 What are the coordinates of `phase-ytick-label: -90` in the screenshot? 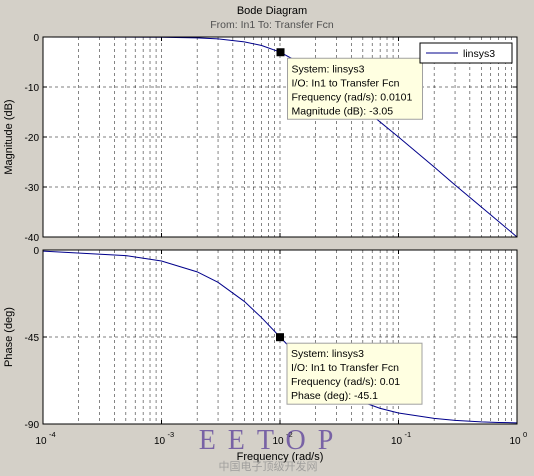 It's located at (32, 425).